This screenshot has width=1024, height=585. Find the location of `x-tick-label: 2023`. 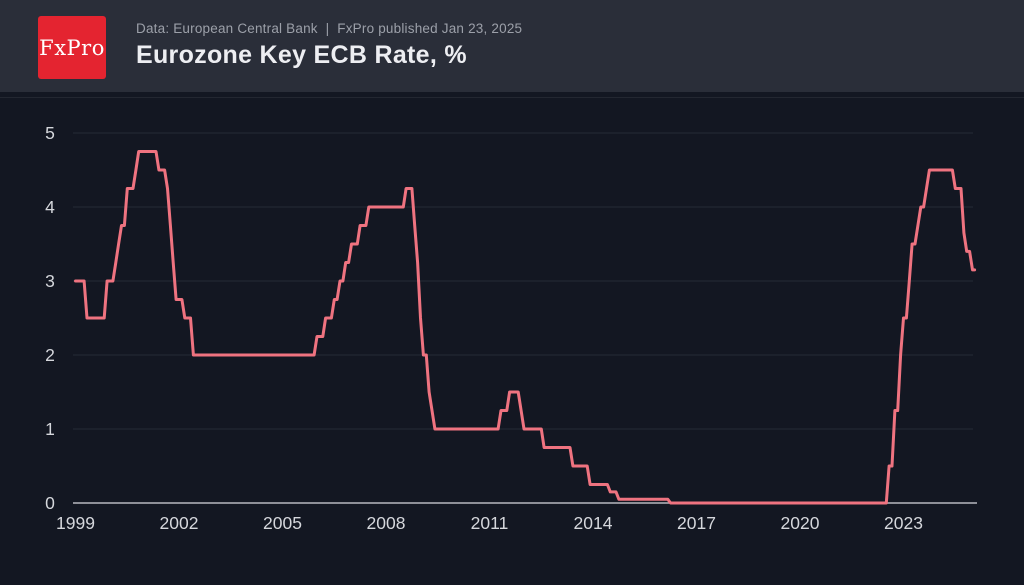

x-tick-label: 2023 is located at coordinates (903, 523).